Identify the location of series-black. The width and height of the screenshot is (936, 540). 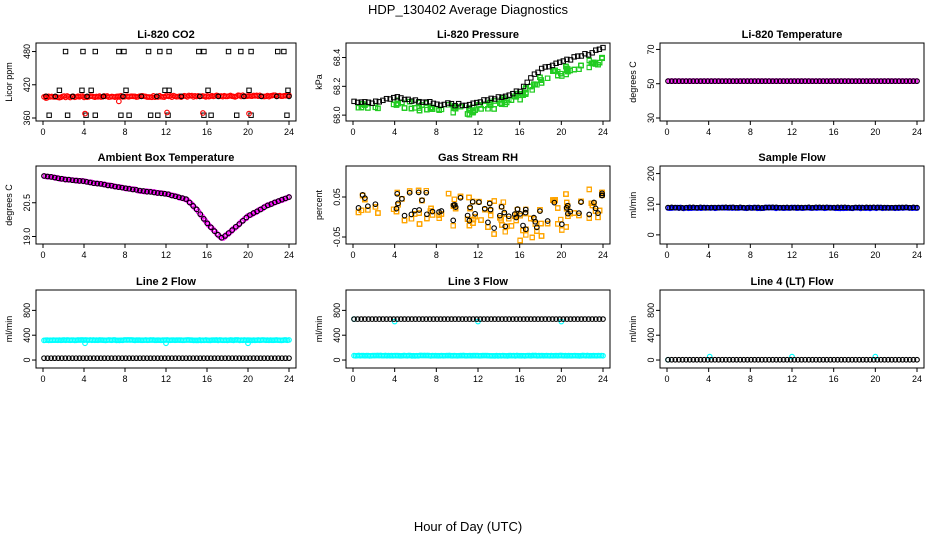
(792, 207).